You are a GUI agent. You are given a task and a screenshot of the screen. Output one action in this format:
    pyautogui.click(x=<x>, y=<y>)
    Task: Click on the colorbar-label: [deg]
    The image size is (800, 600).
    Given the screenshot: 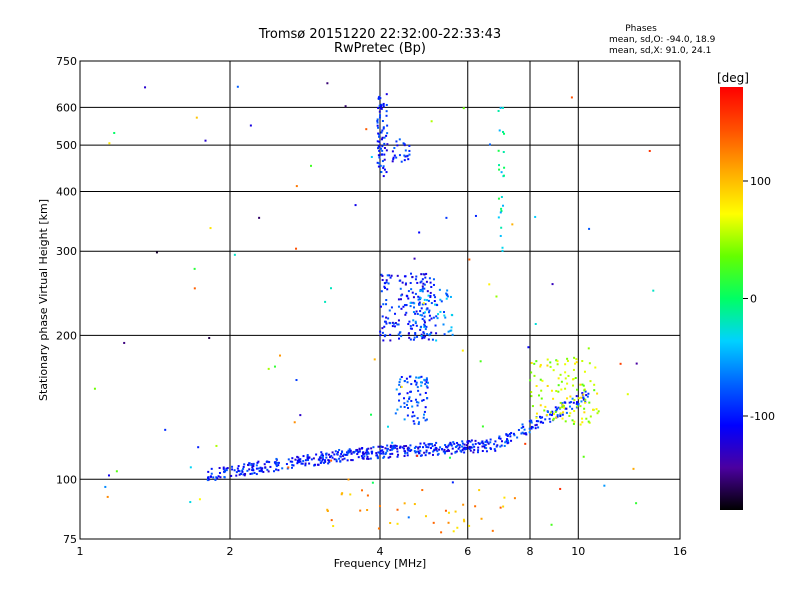 What is the action you would take?
    pyautogui.click(x=733, y=78)
    